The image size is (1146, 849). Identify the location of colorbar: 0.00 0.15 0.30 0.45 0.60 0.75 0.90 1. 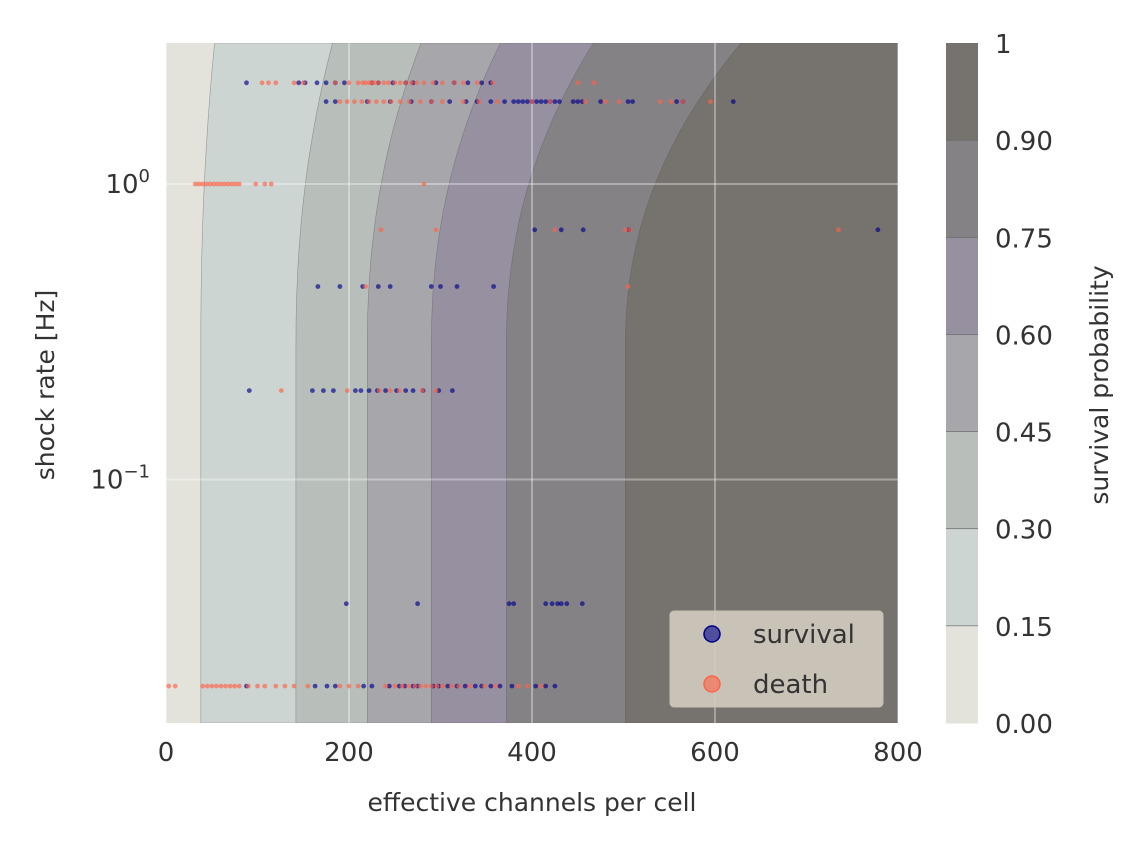
(999, 385).